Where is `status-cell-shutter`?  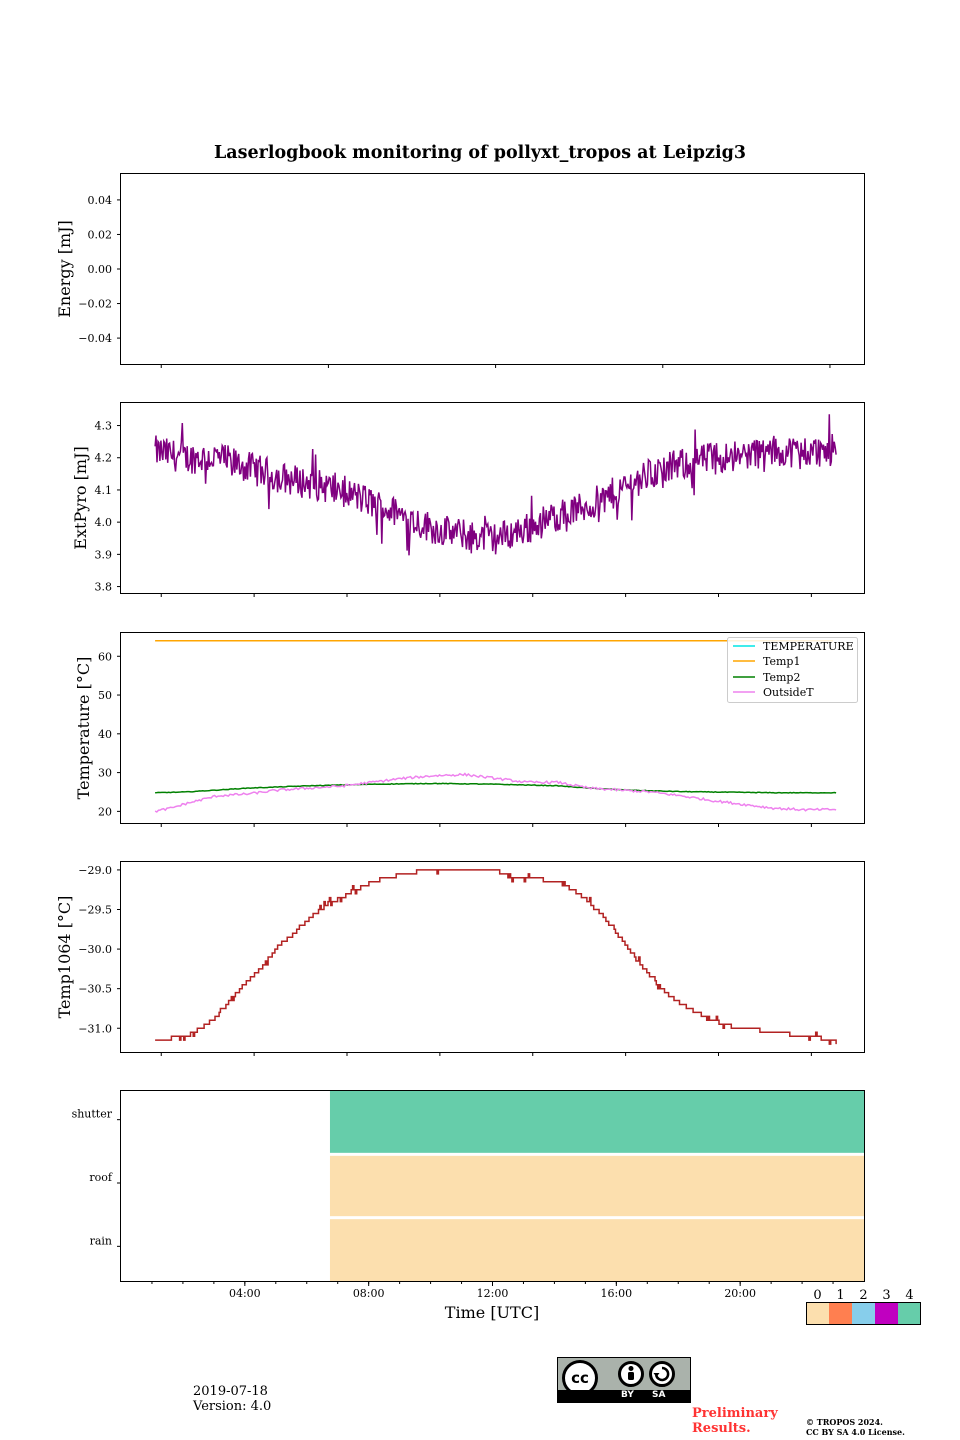 status-cell-shutter is located at coordinates (596, 1122).